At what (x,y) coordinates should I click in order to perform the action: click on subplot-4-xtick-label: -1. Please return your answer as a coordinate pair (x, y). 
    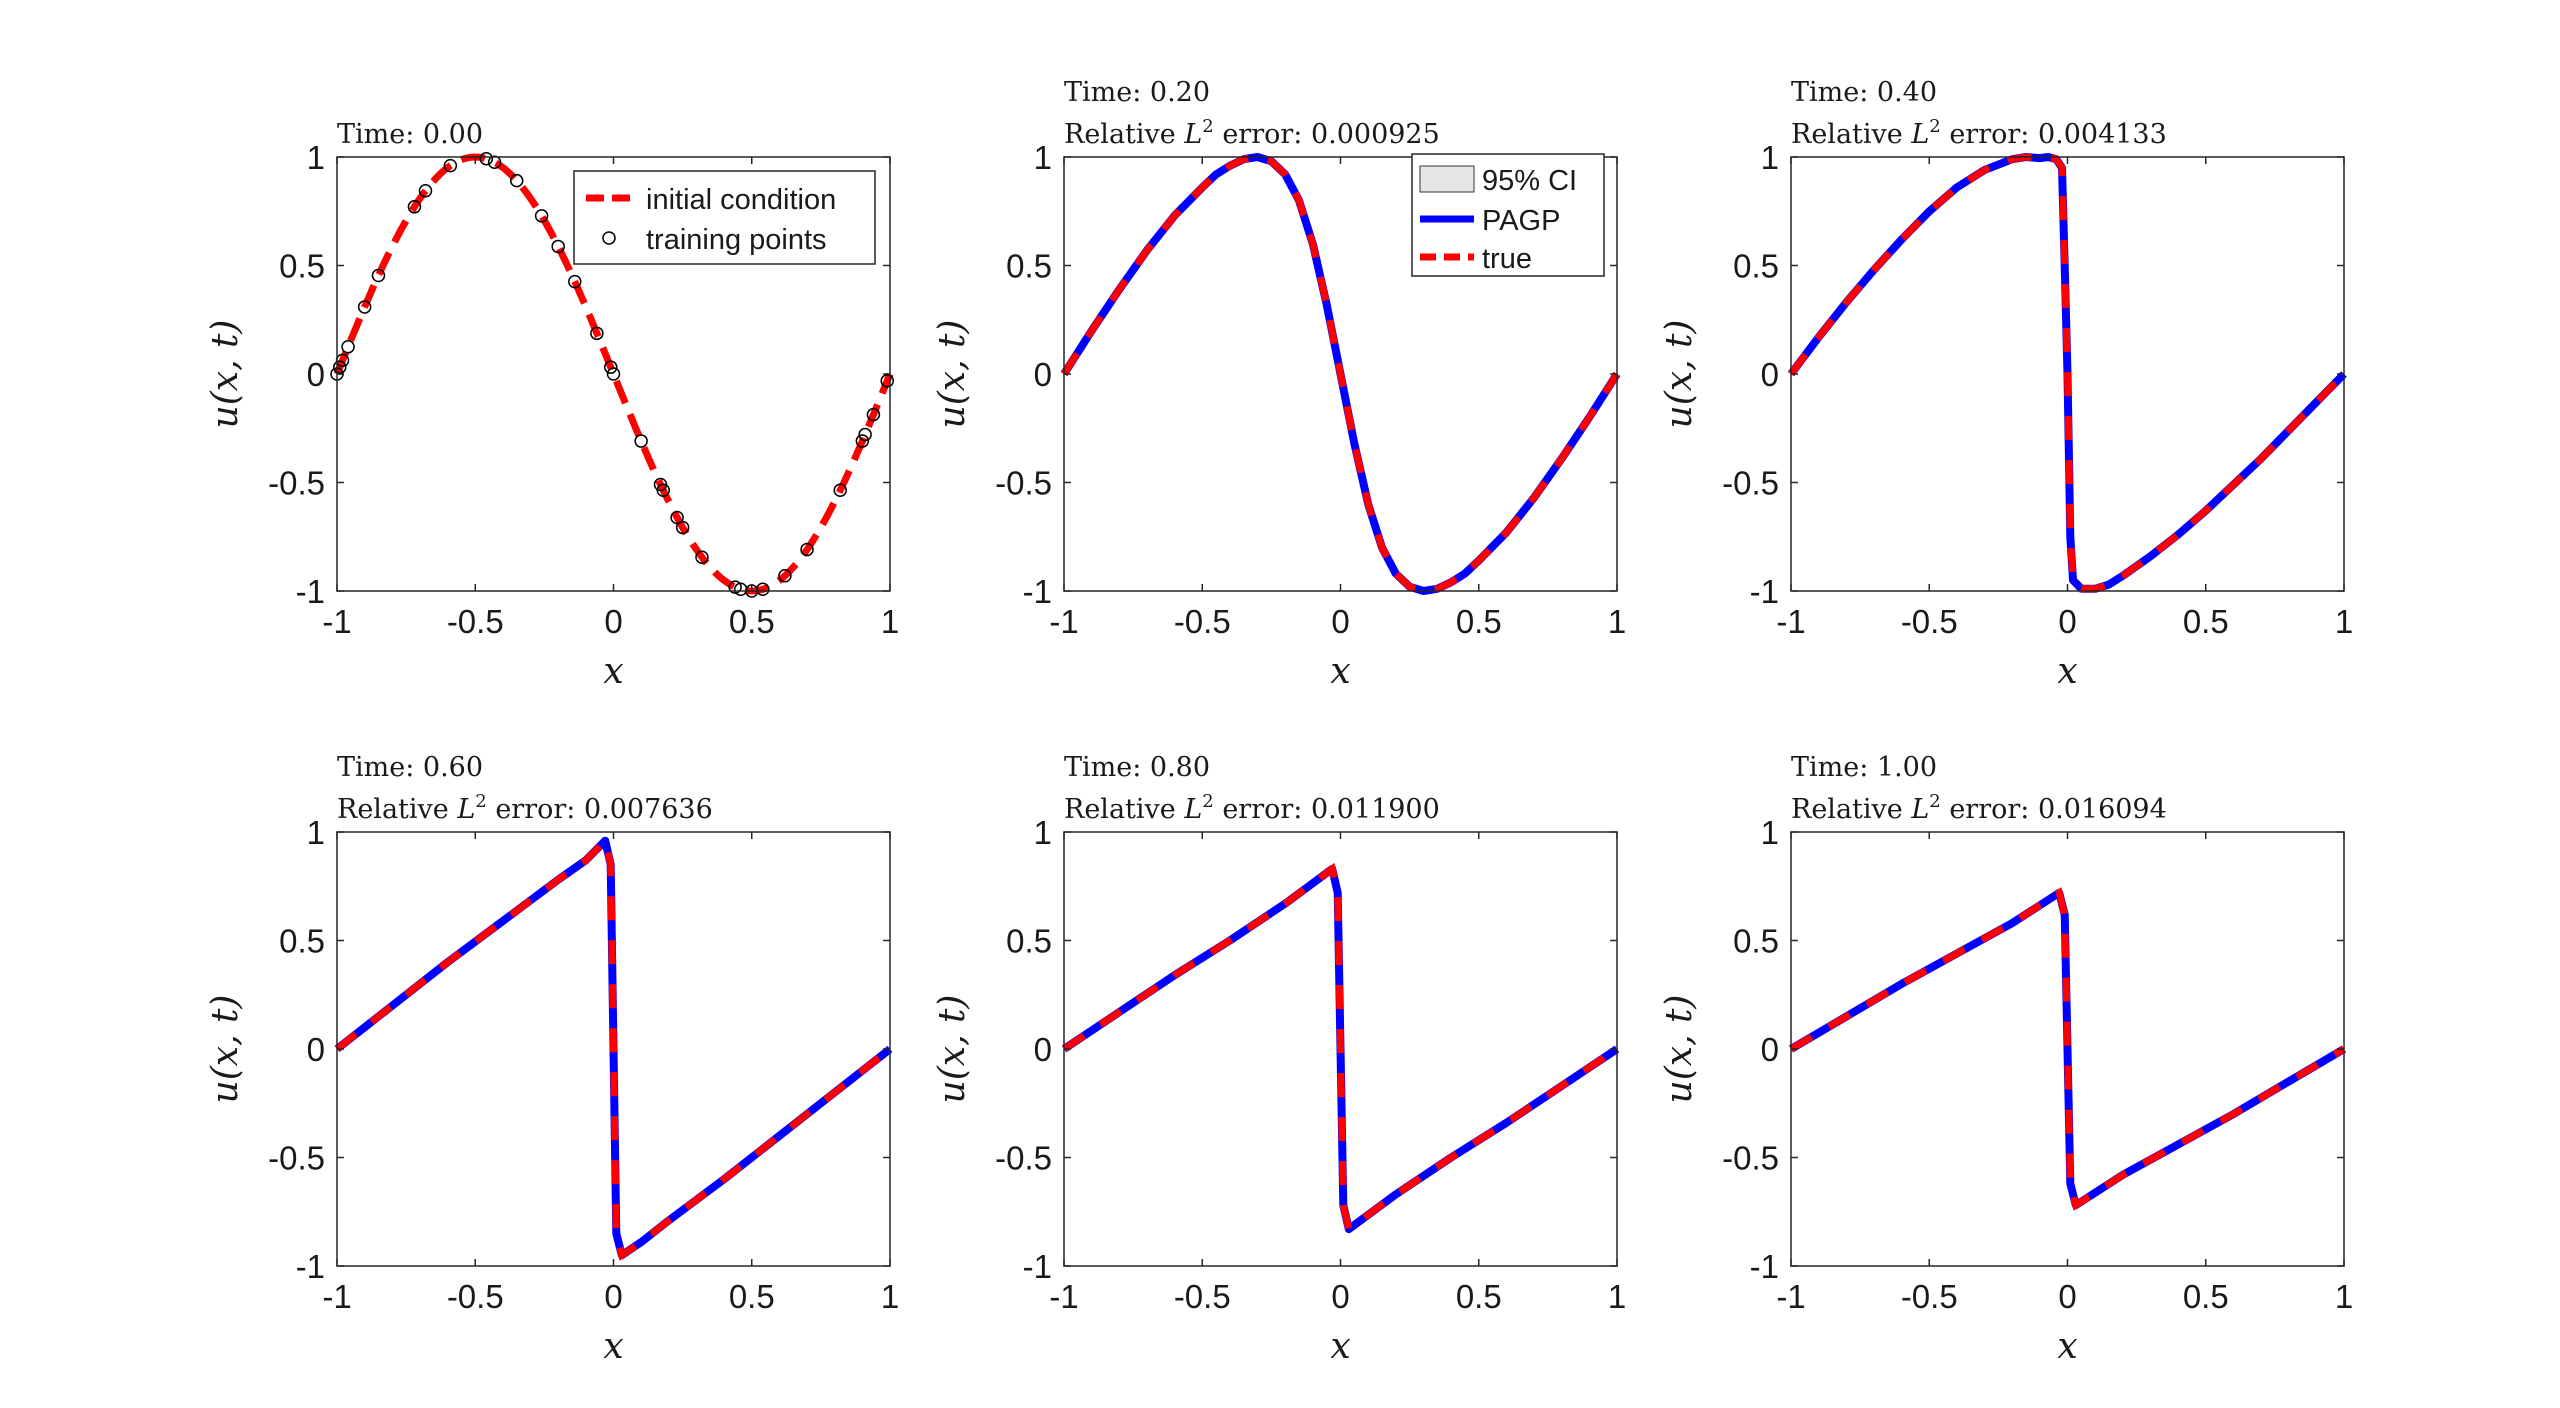
    Looking at the image, I should click on (1063, 1296).